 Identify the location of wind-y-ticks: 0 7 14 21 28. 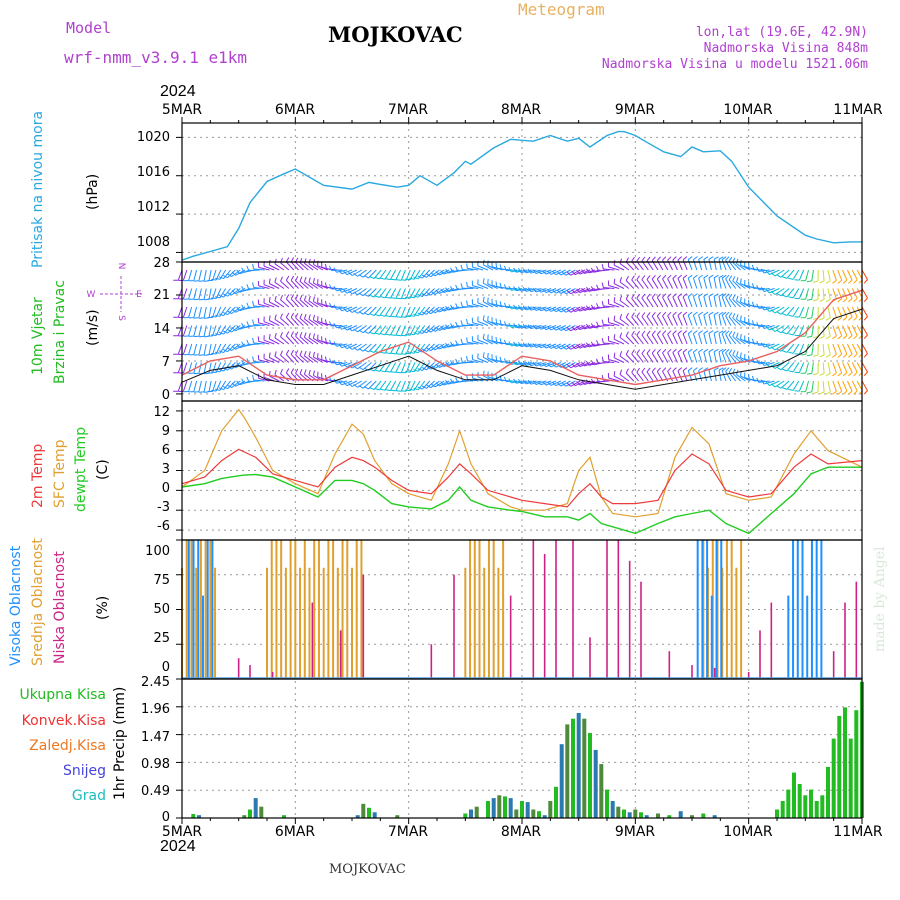
(161, 329).